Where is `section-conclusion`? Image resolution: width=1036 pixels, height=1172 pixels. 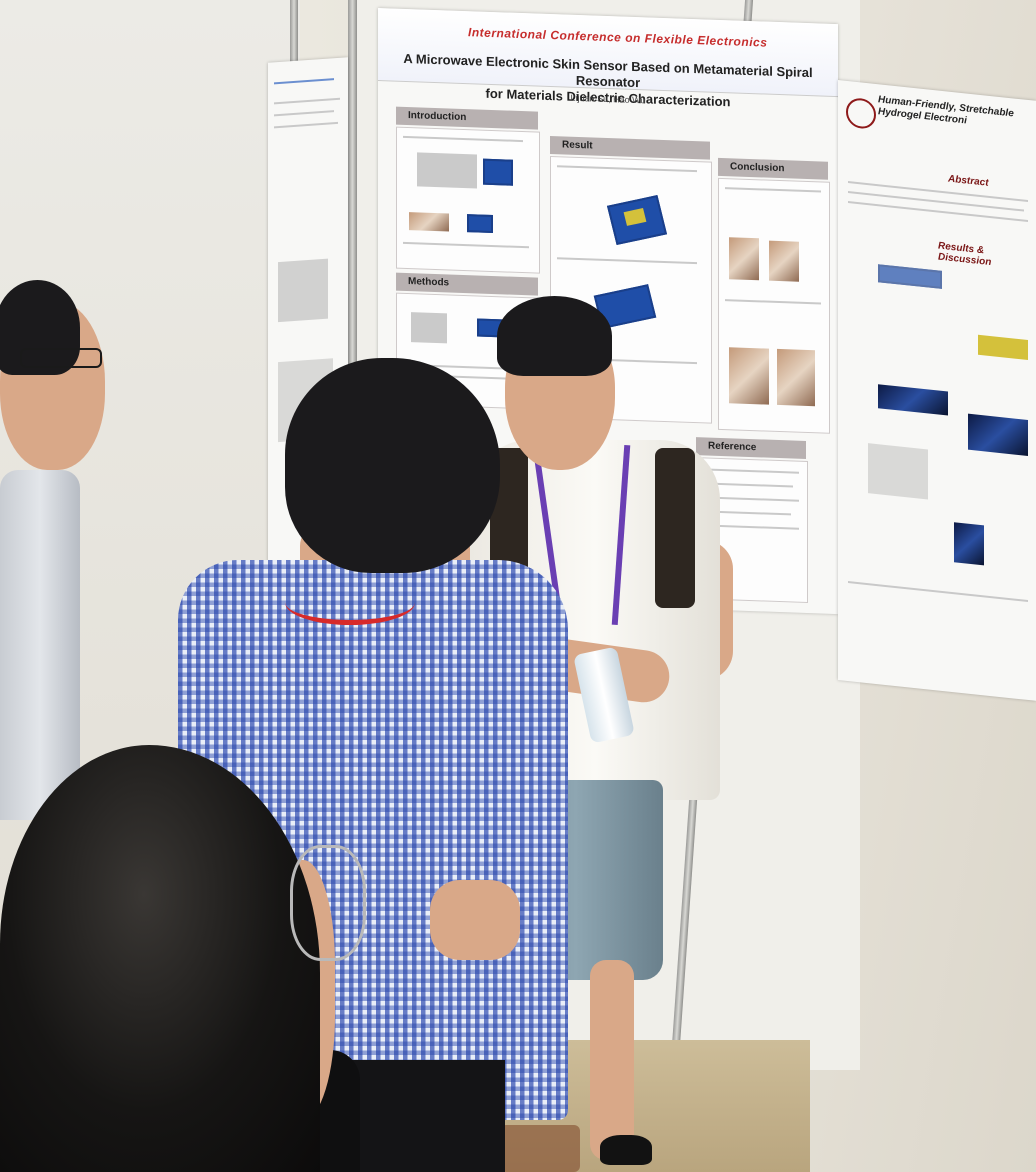 section-conclusion is located at coordinates (774, 305).